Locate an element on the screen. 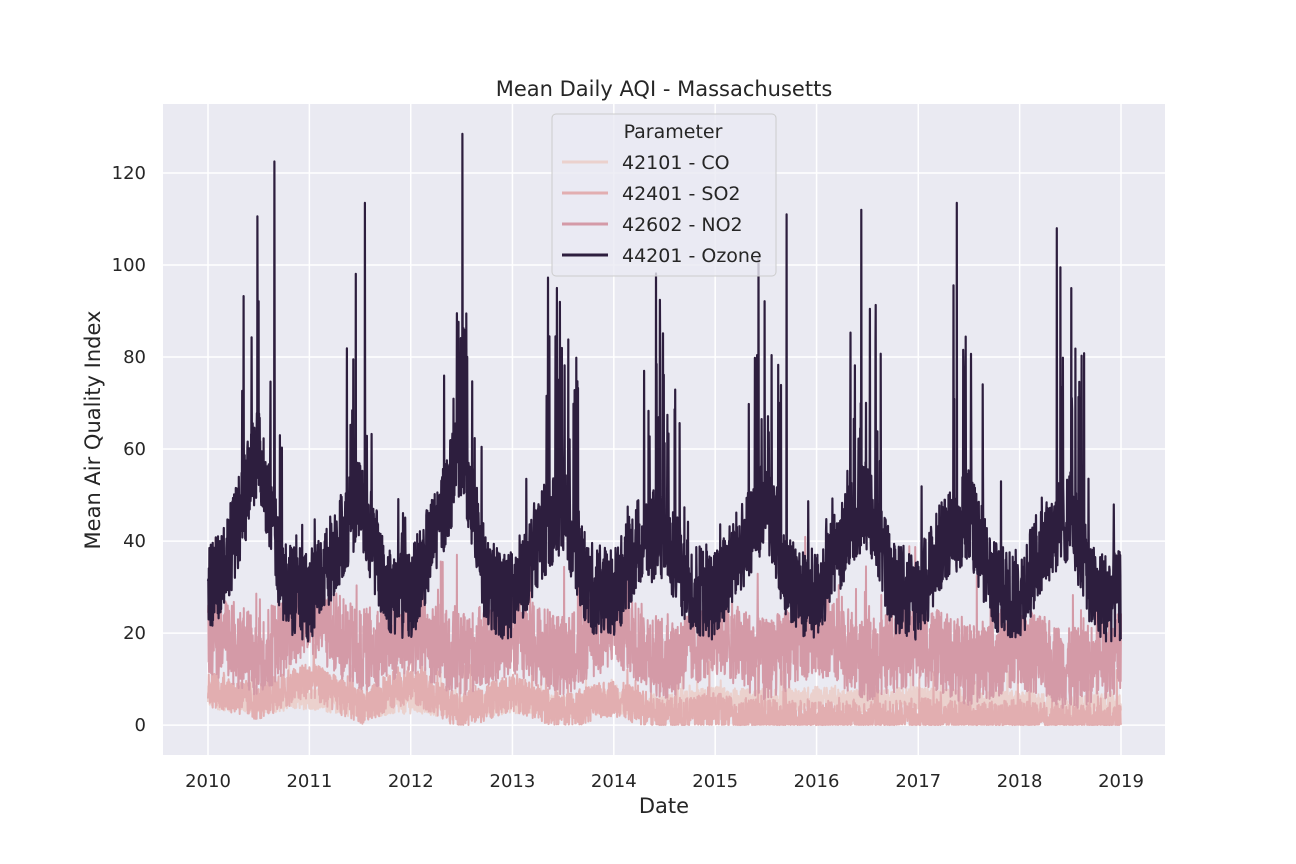 The image size is (1296, 864). x-tick-label: 2013 is located at coordinates (513, 781).